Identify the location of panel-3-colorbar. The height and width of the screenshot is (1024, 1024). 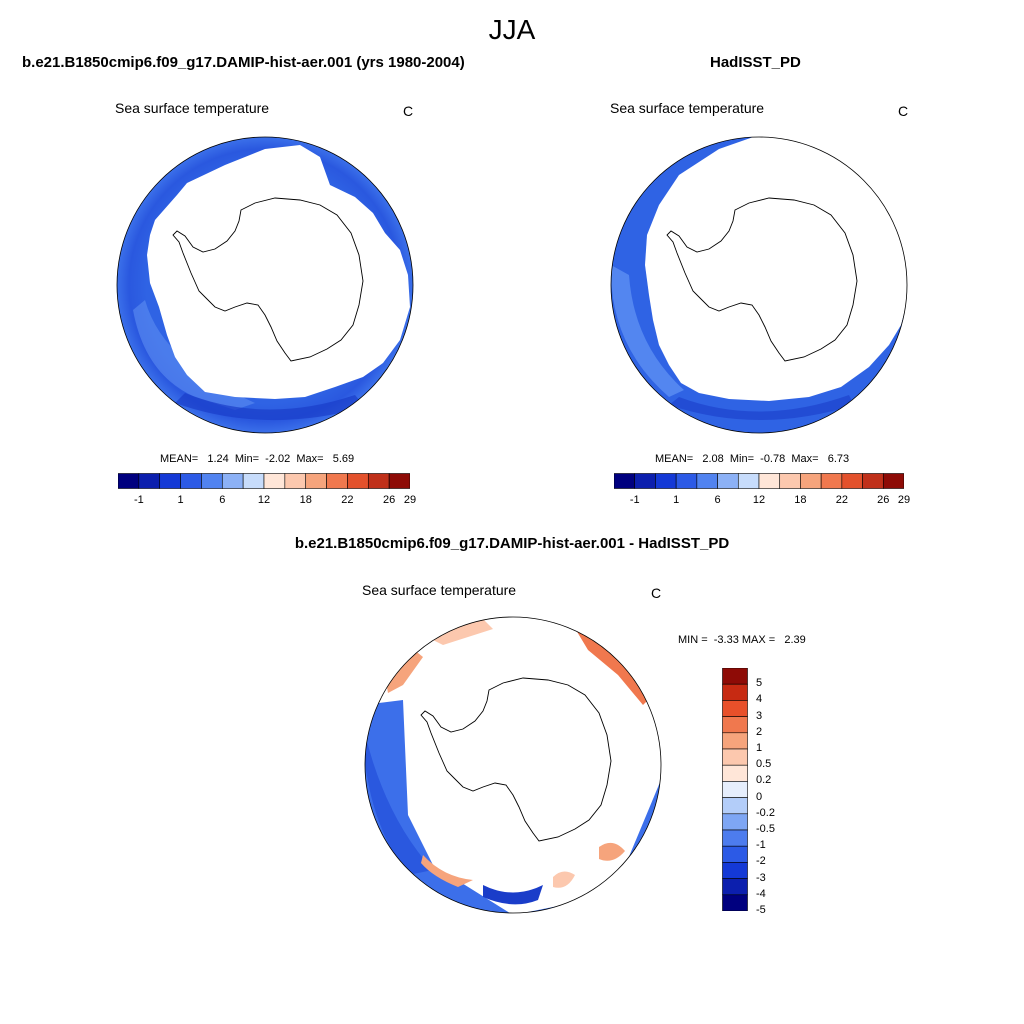
(735, 789).